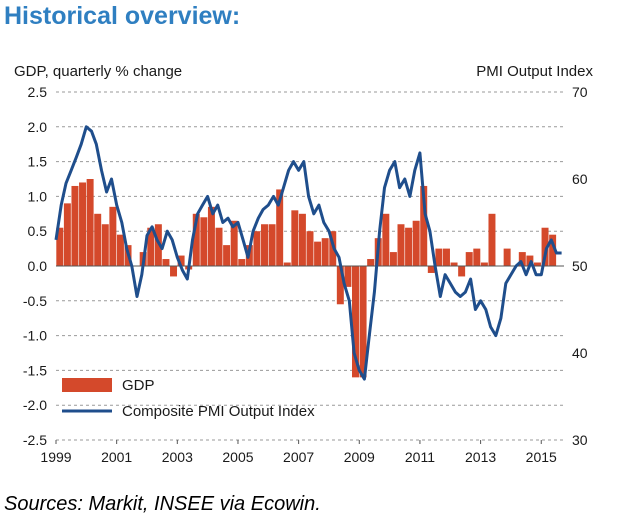 This screenshot has height=527, width=640. What do you see at coordinates (359, 457) in the screenshot?
I see `x-tick-label: 2009` at bounding box center [359, 457].